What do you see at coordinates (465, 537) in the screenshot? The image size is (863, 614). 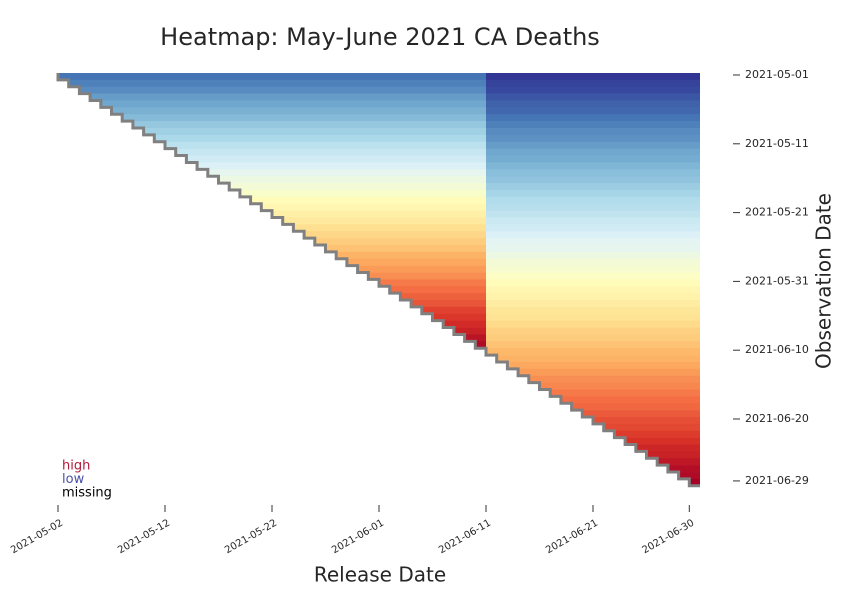 I see `x-tick-label: 2021-06-11` at bounding box center [465, 537].